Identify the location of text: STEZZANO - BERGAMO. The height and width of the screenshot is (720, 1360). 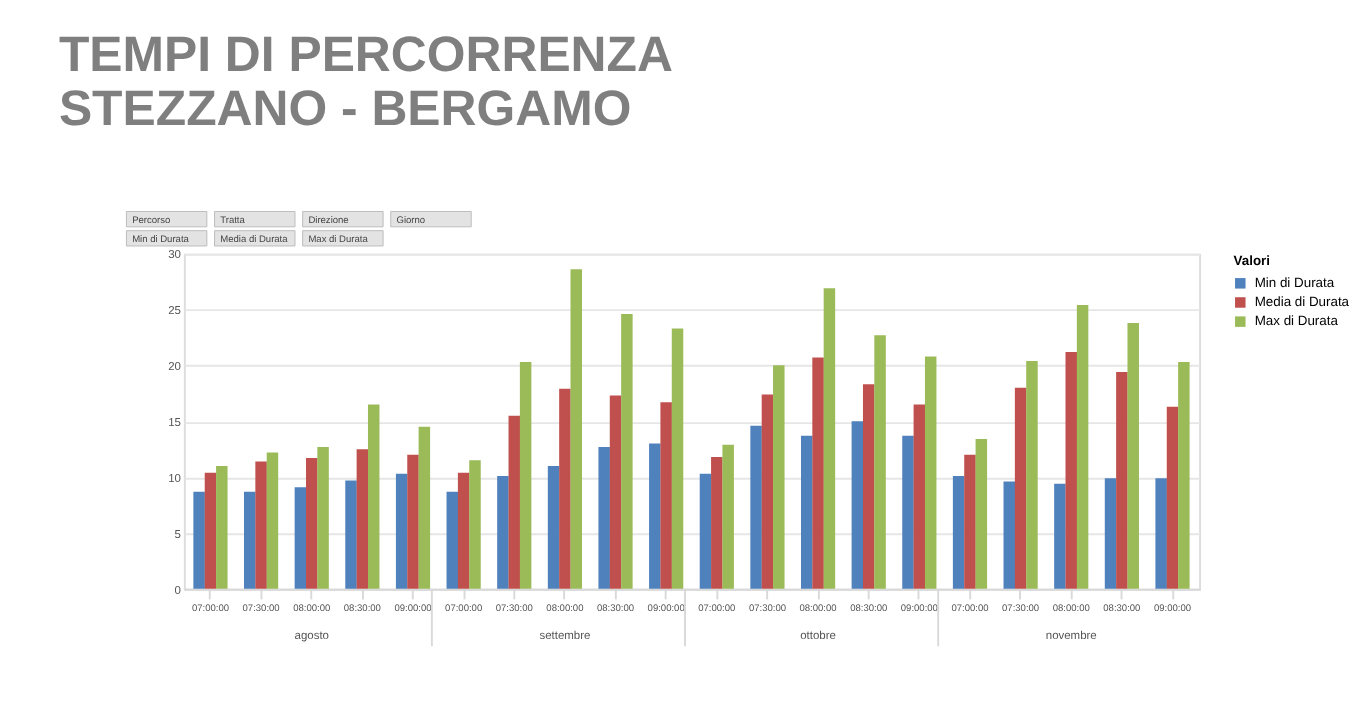
(345, 108).